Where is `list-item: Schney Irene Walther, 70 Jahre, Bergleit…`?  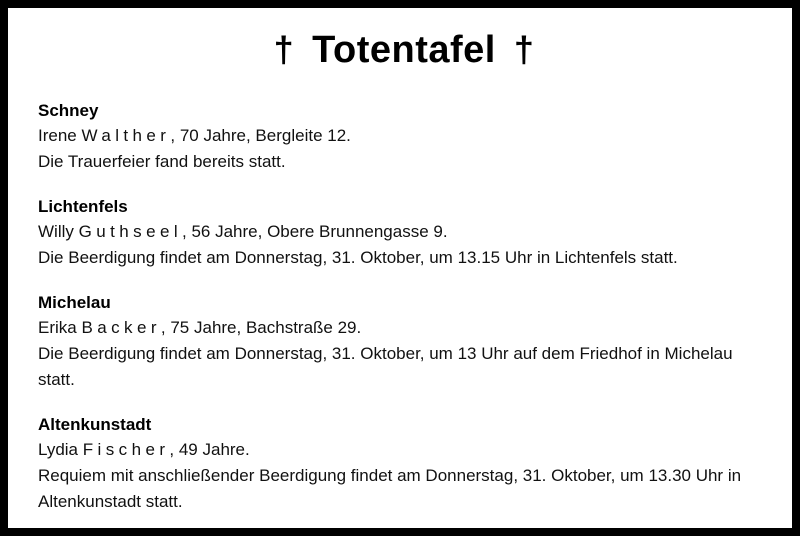
list-item: Schney Irene Walther, 70 Jahre, Bergleit… is located at coordinates (404, 136).